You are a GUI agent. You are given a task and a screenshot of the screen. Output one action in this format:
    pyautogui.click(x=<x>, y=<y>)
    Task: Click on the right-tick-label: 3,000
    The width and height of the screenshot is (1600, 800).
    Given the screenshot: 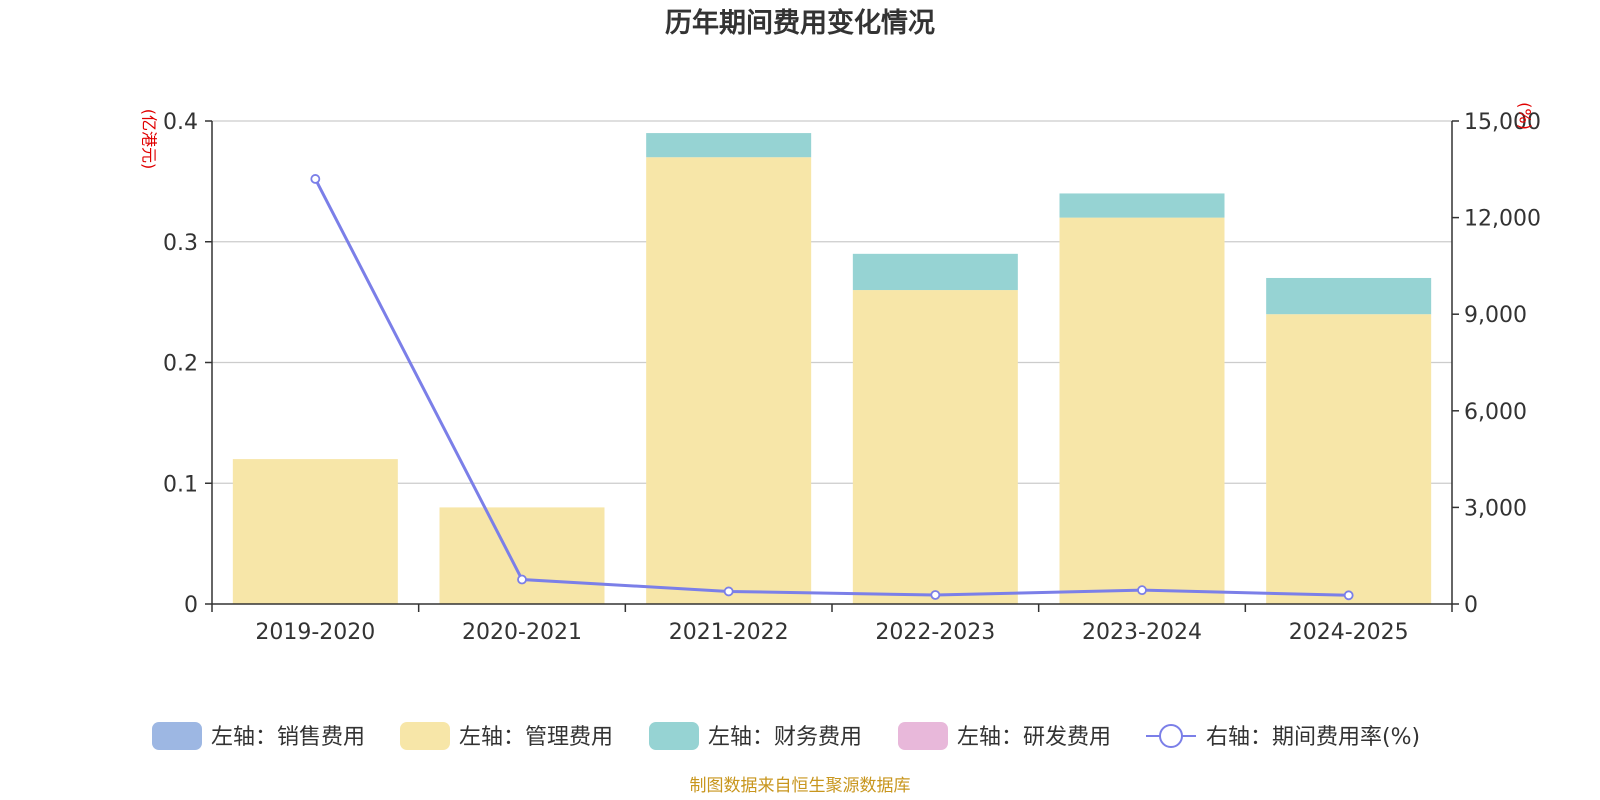 What is the action you would take?
    pyautogui.click(x=1495, y=508)
    